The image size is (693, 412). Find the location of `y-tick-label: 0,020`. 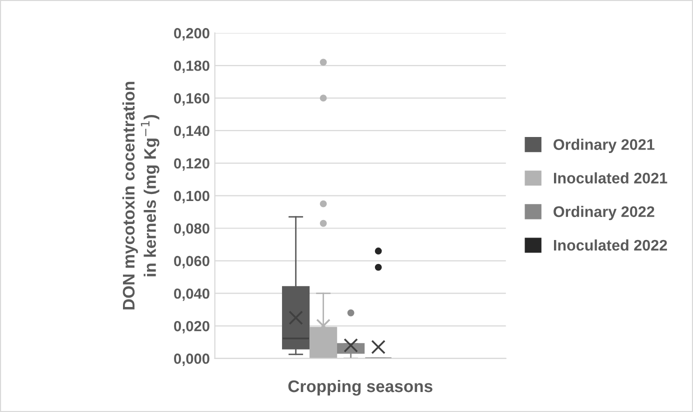

y-tick-label: 0,020 is located at coordinates (192, 327).